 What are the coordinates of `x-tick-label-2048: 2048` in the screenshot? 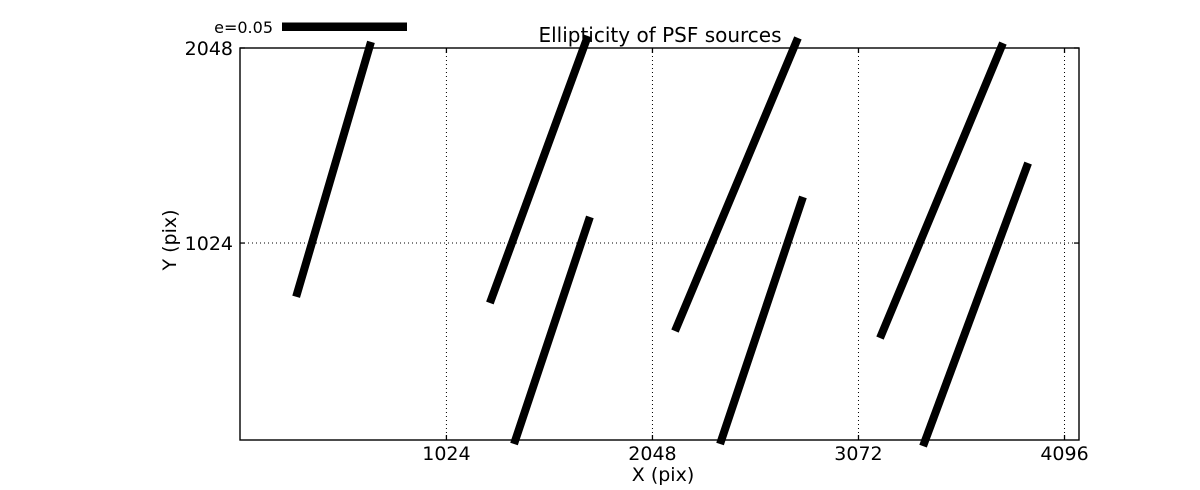 It's located at (652, 454).